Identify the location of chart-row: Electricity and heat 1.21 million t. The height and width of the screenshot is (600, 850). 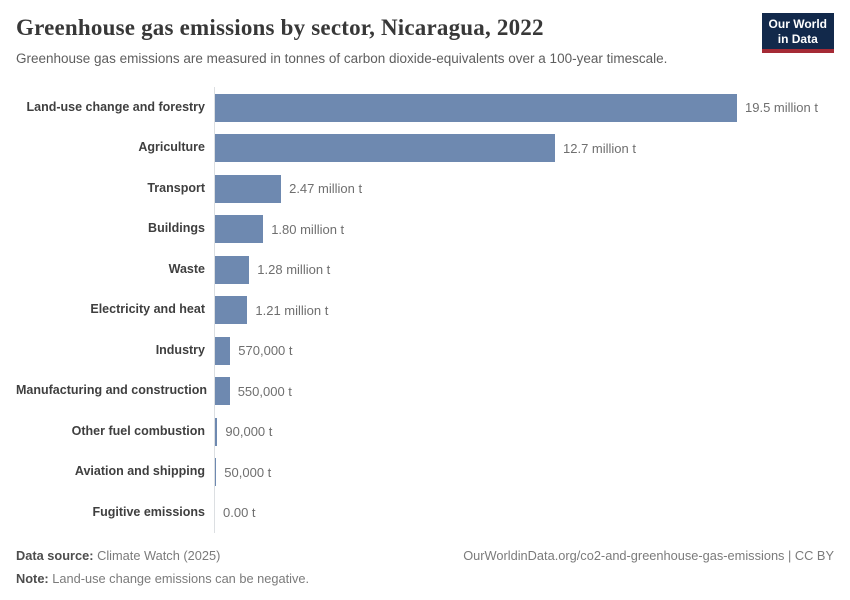
(425, 310).